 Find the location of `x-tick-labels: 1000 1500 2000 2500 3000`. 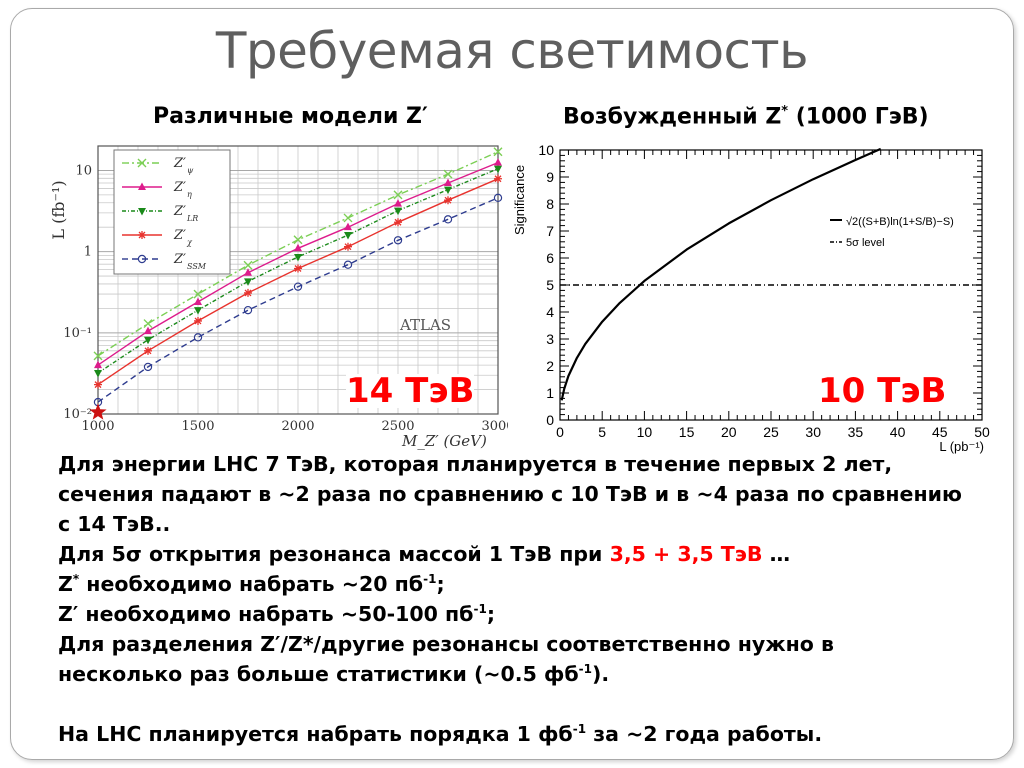

x-tick-labels: 1000 1500 2000 2500 3000 is located at coordinates (294, 426).